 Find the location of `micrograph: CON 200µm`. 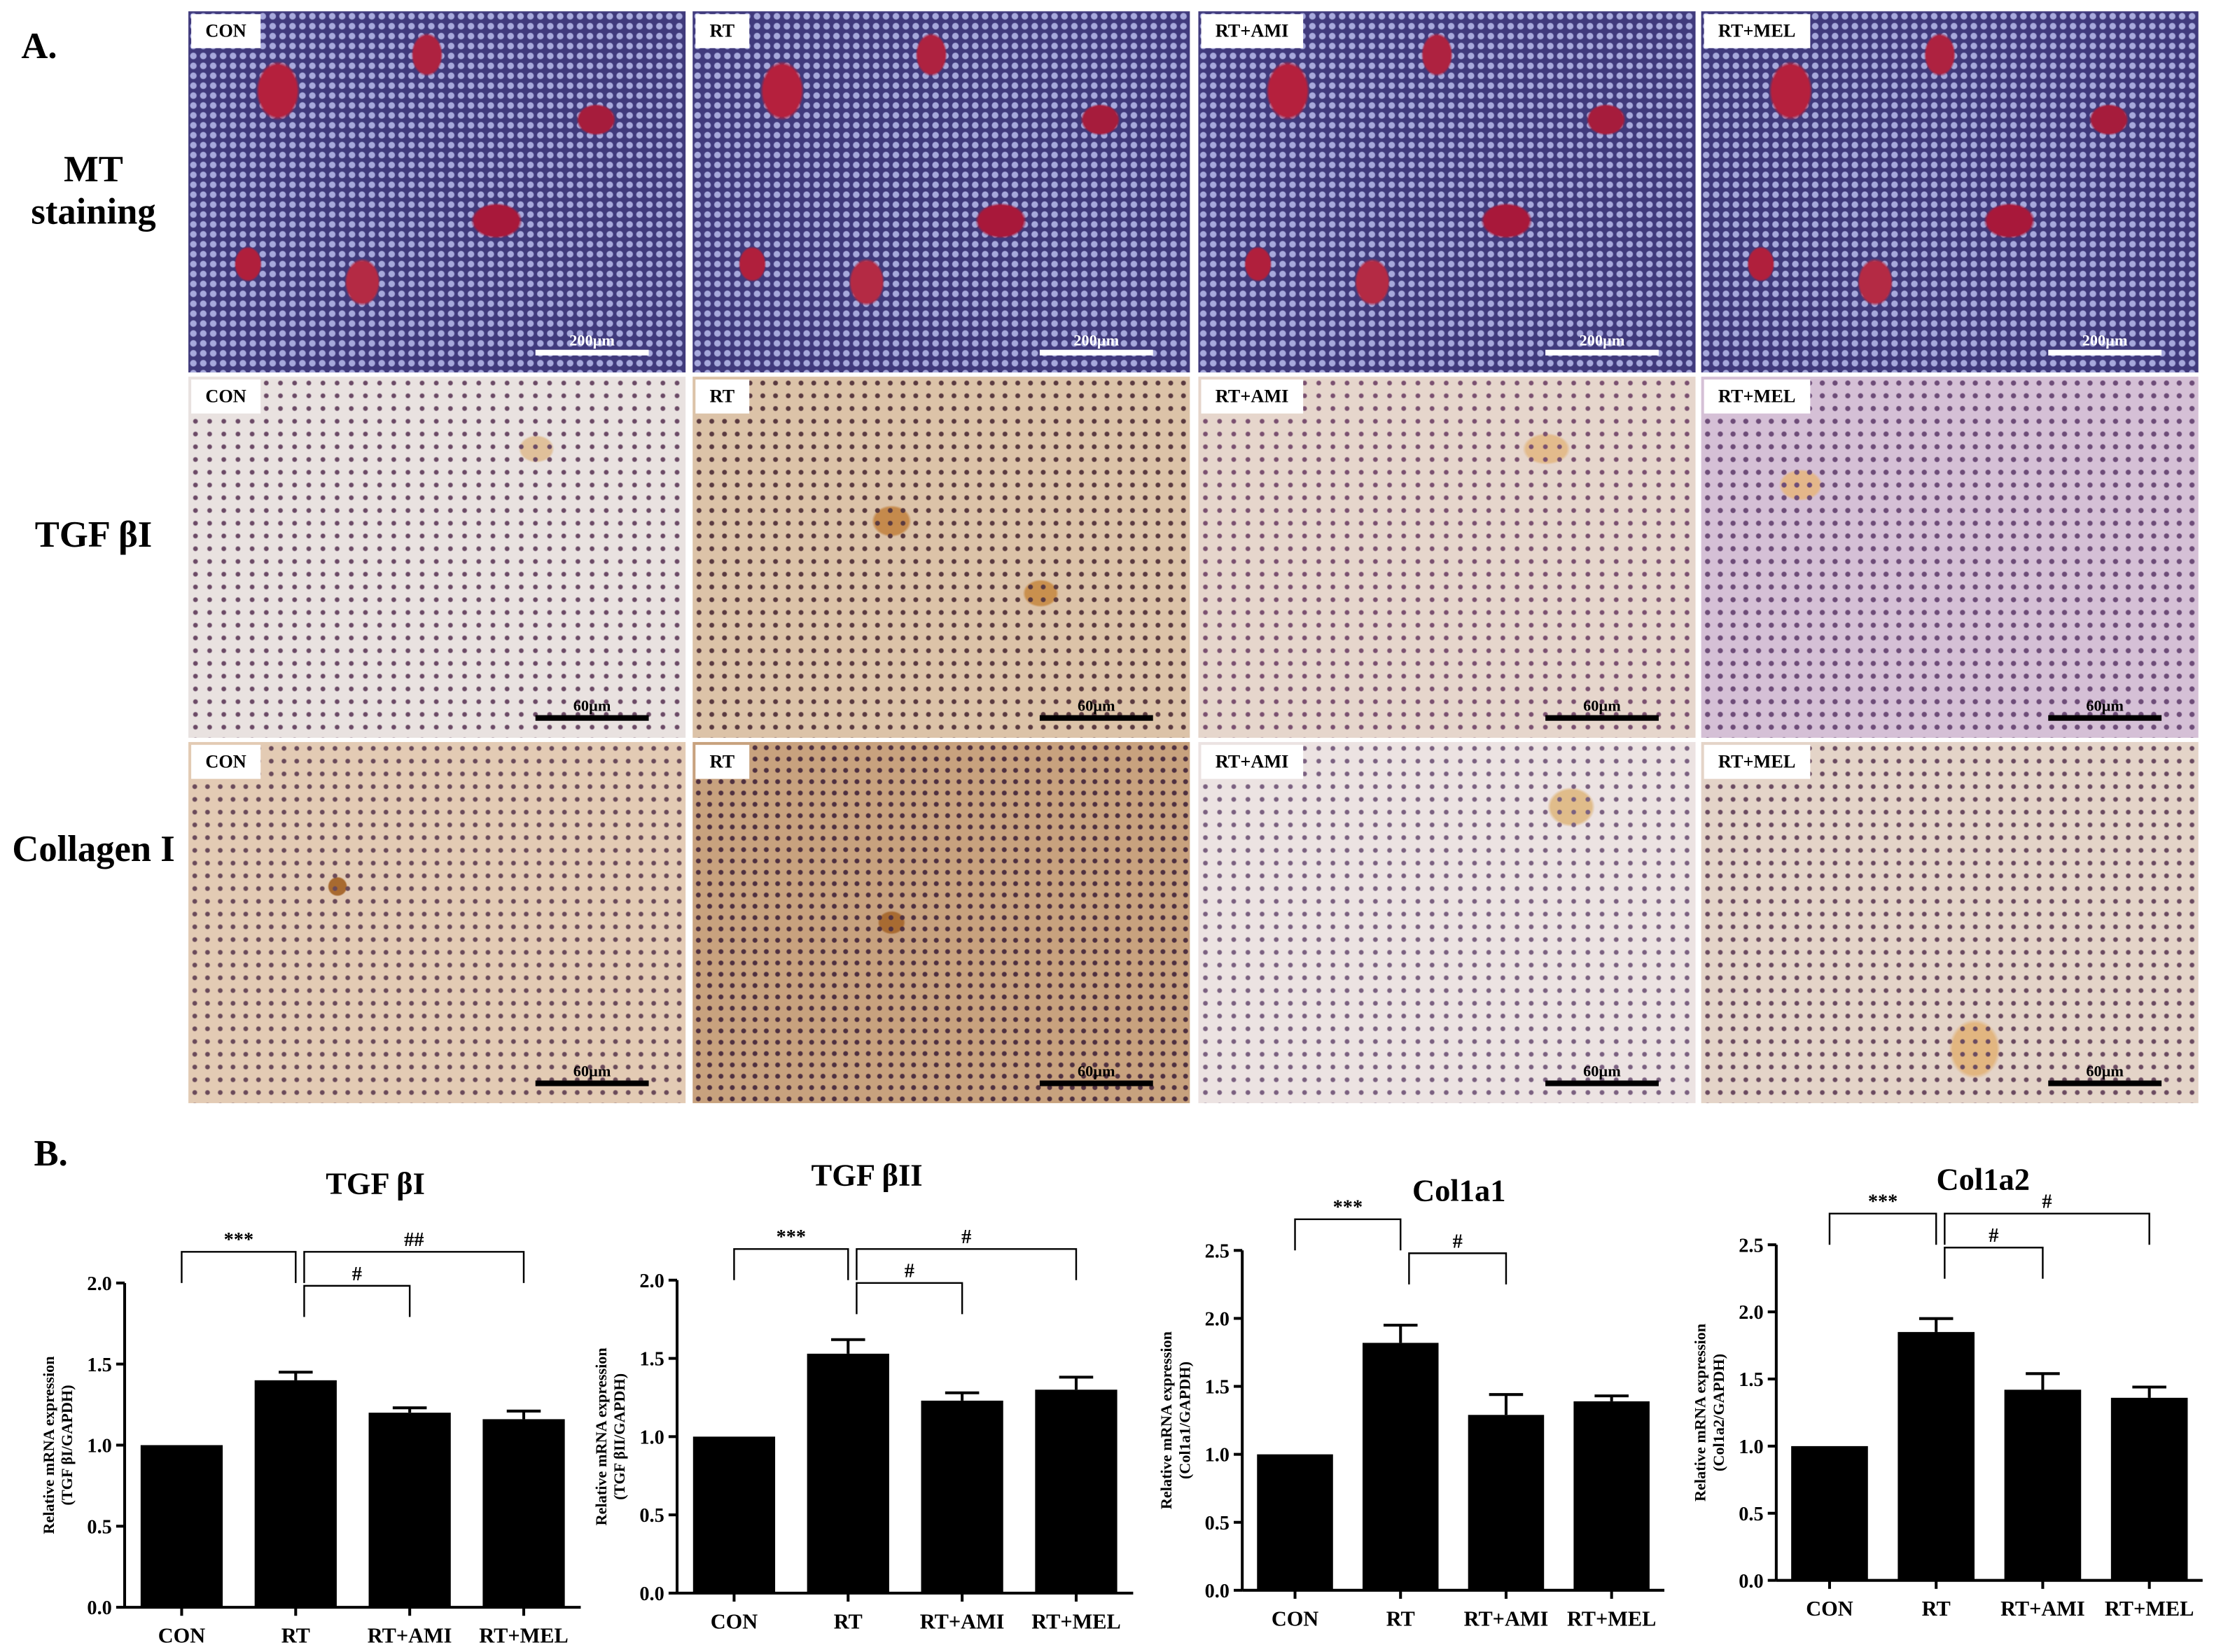

micrograph: CON 200µm is located at coordinates (437, 192).